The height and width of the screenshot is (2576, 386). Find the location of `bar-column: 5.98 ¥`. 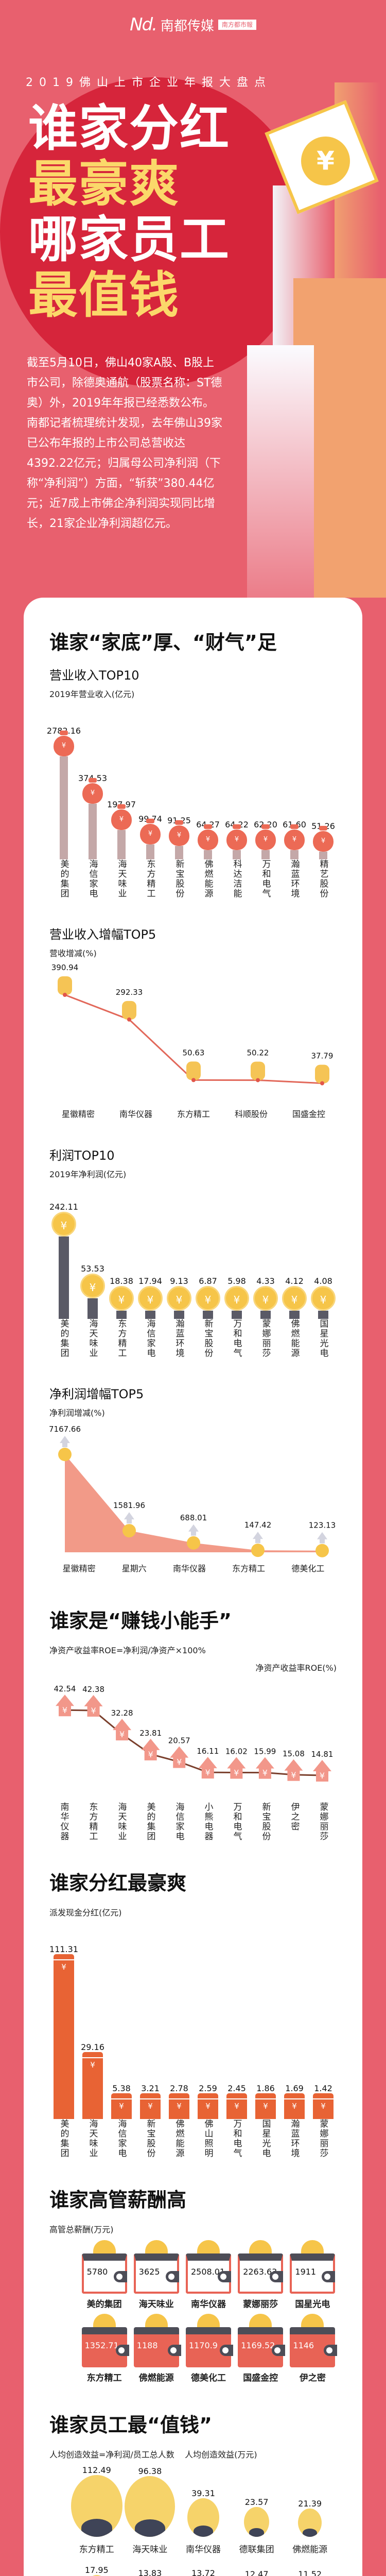

bar-column: 5.98 ¥ is located at coordinates (237, 1297).